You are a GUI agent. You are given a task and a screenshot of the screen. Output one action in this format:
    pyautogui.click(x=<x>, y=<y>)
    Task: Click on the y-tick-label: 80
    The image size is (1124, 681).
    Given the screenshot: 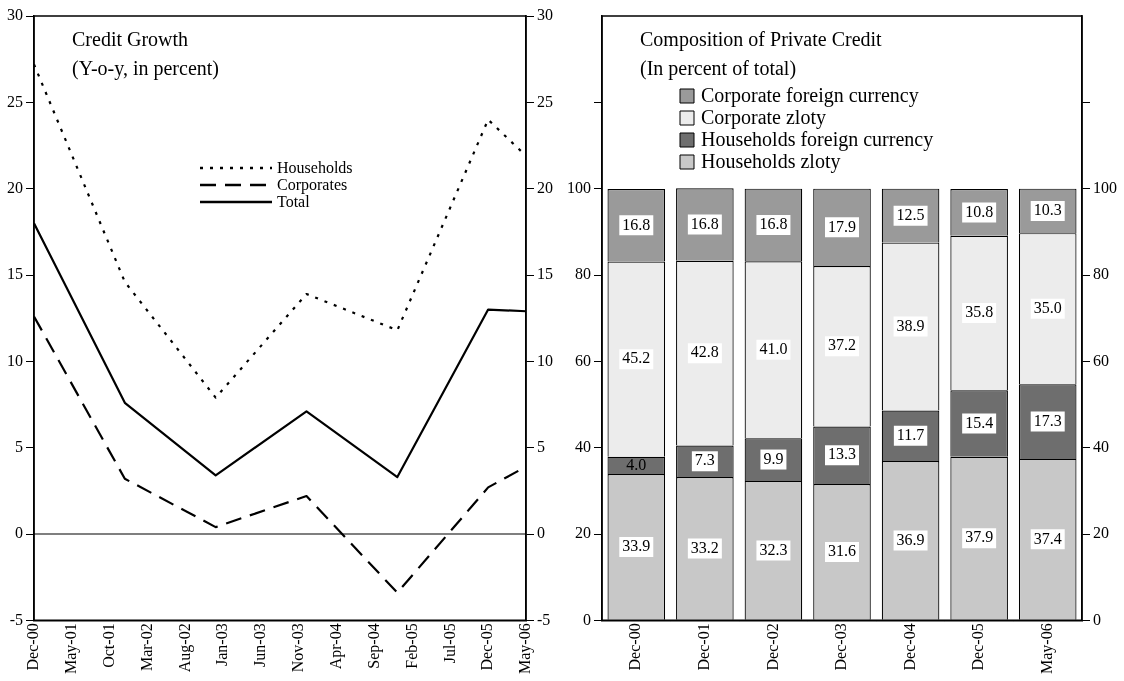 What is the action you would take?
    pyautogui.click(x=1101, y=274)
    